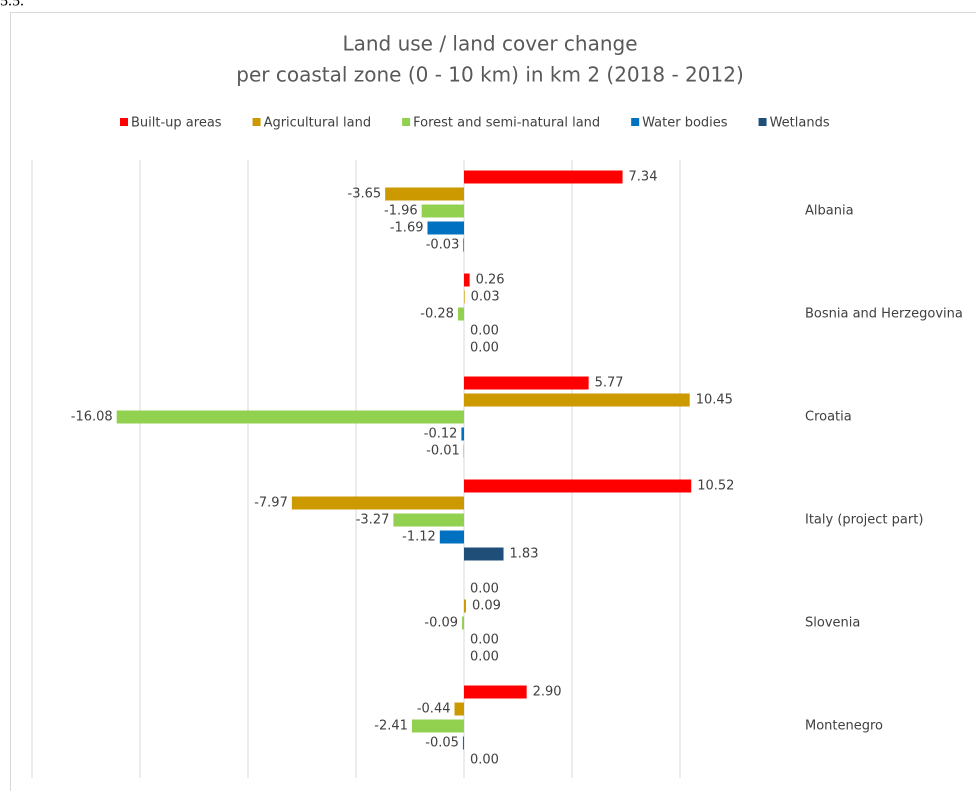 This screenshot has height=796, width=976. I want to click on data-label: 10.45, so click(714, 400).